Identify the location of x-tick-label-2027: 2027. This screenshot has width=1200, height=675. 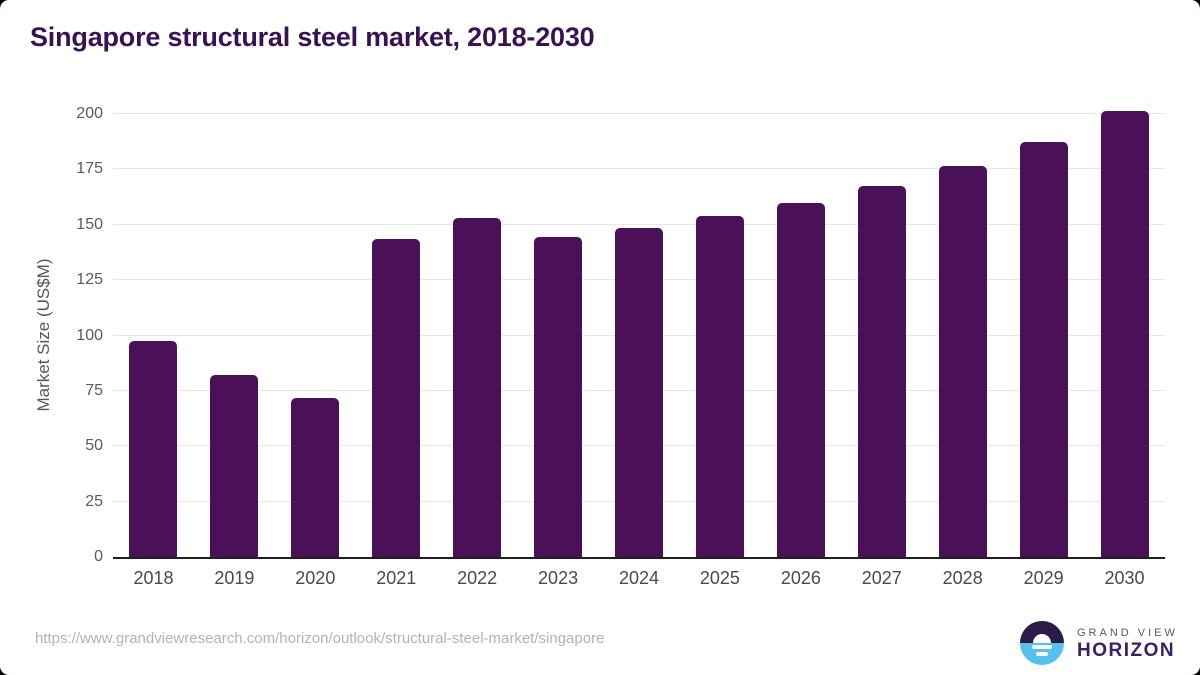
(881, 578).